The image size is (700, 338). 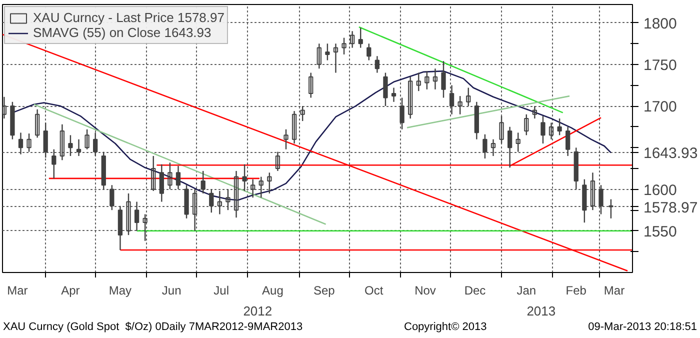 I want to click on text: 2013, so click(x=541, y=311).